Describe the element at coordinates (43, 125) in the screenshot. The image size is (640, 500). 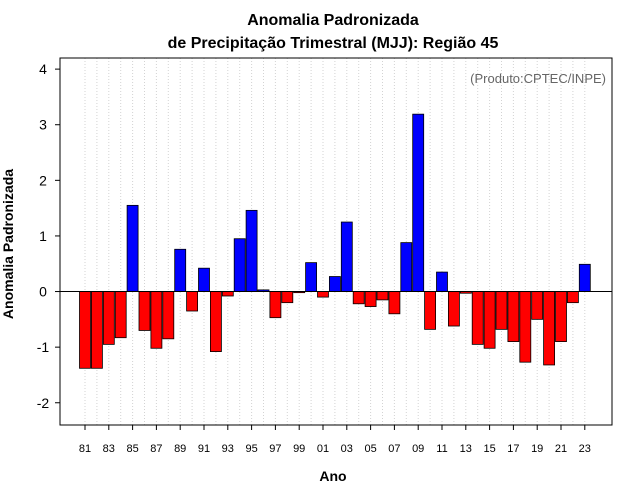
I see `y-tick-label: 3` at that location.